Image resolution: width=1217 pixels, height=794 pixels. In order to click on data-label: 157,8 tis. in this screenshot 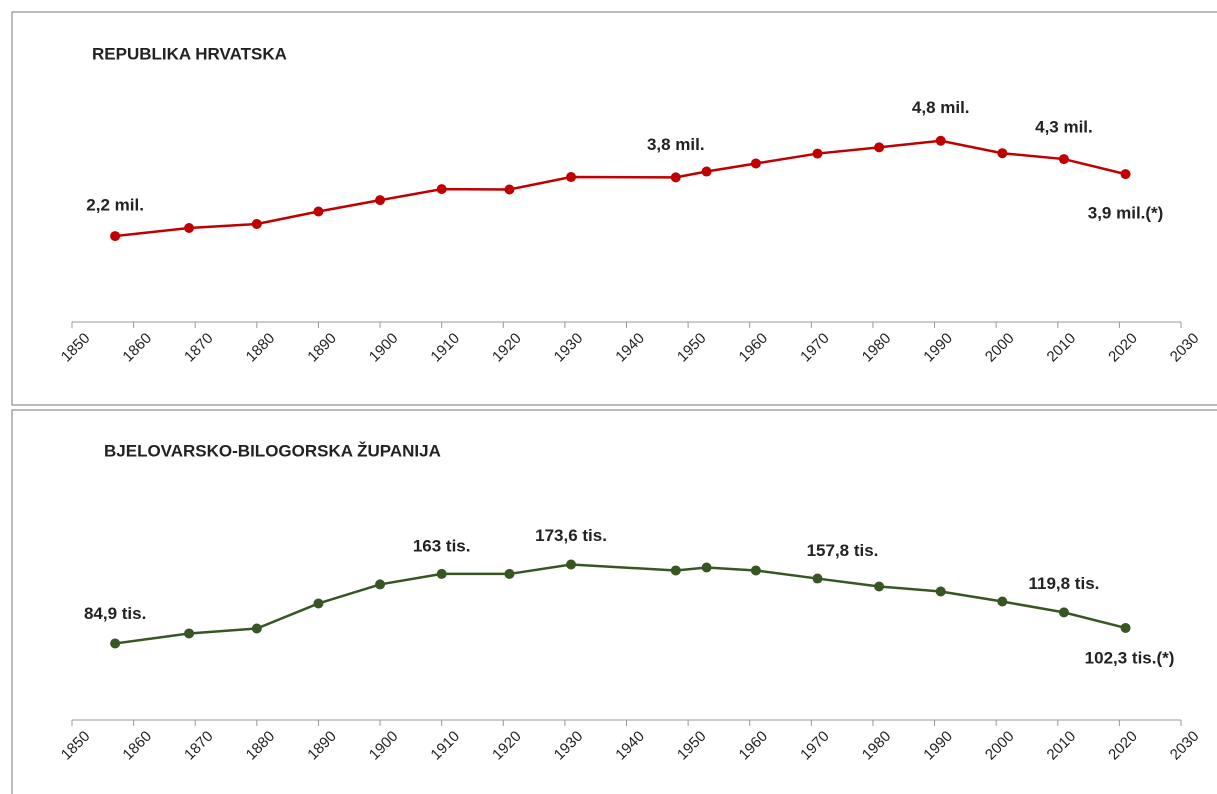, I will do `click(843, 550)`.